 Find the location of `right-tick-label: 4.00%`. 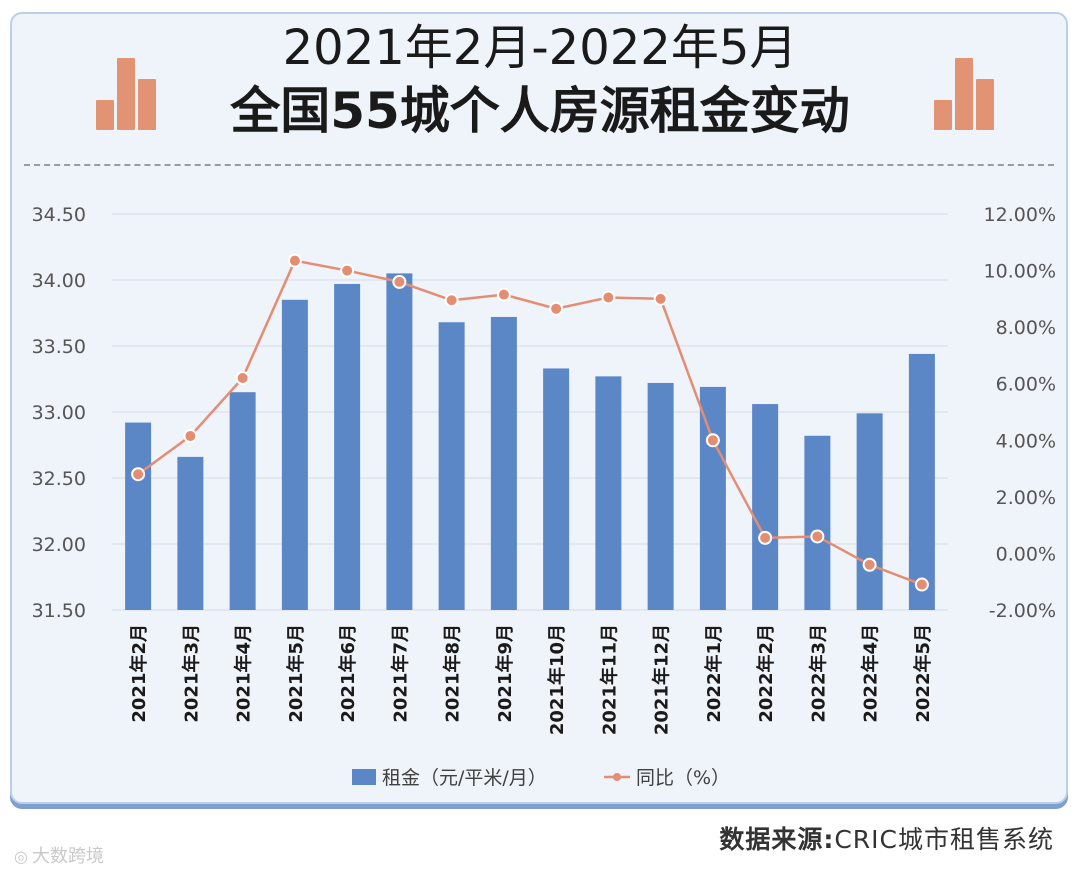

right-tick-label: 4.00% is located at coordinates (1026, 441).